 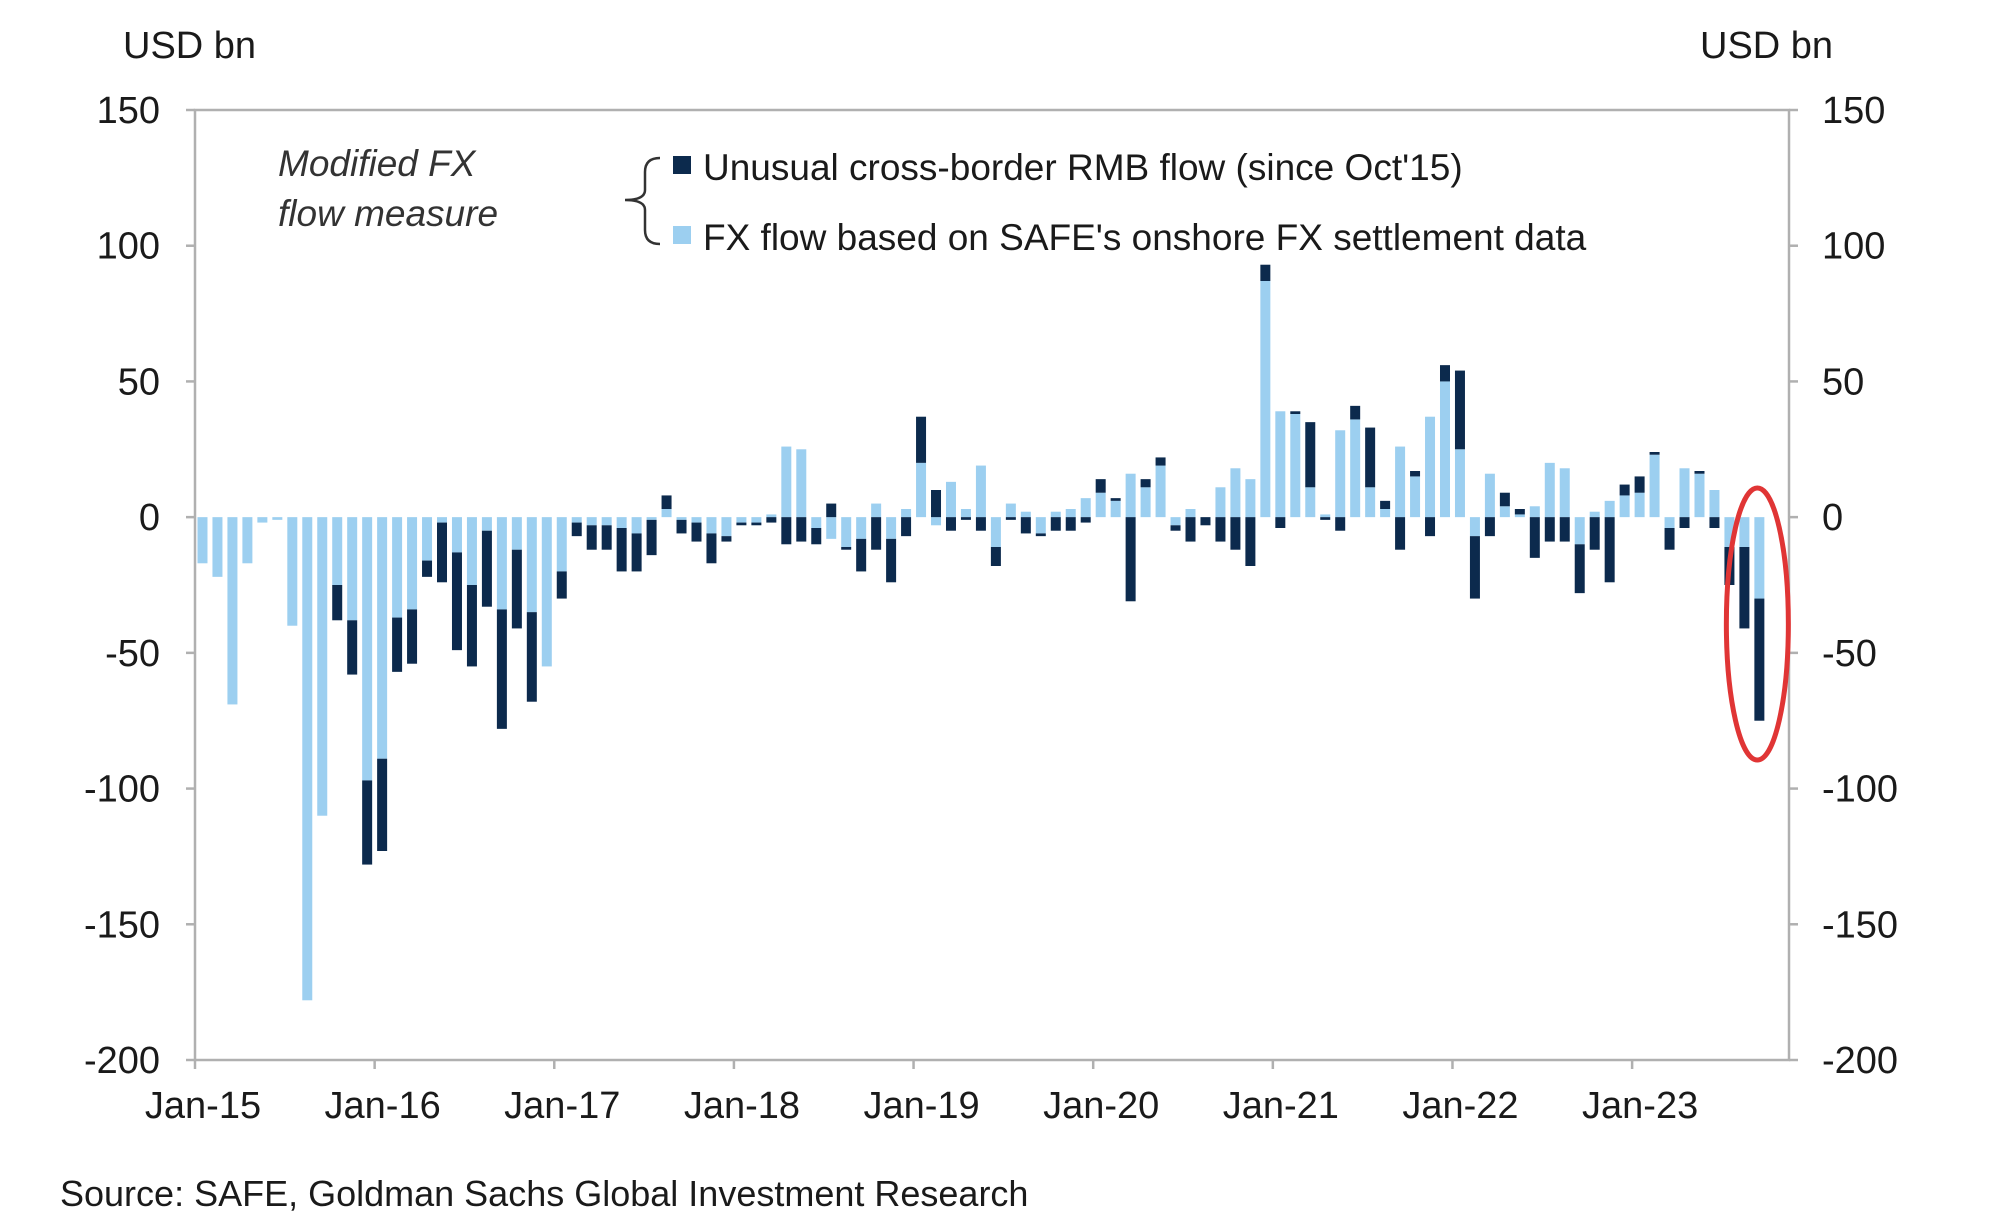 I want to click on y-tick-label-right: -50, so click(x=1849, y=654).